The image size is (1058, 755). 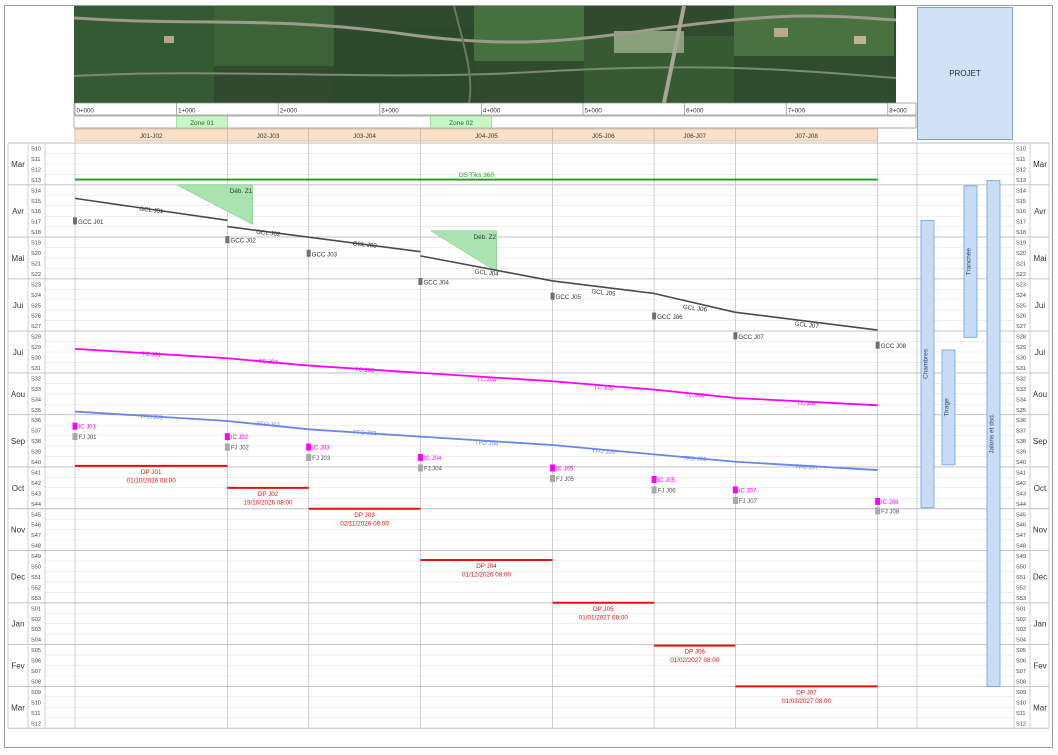 I want to click on fj-label: FJ J01, so click(x=88, y=438).